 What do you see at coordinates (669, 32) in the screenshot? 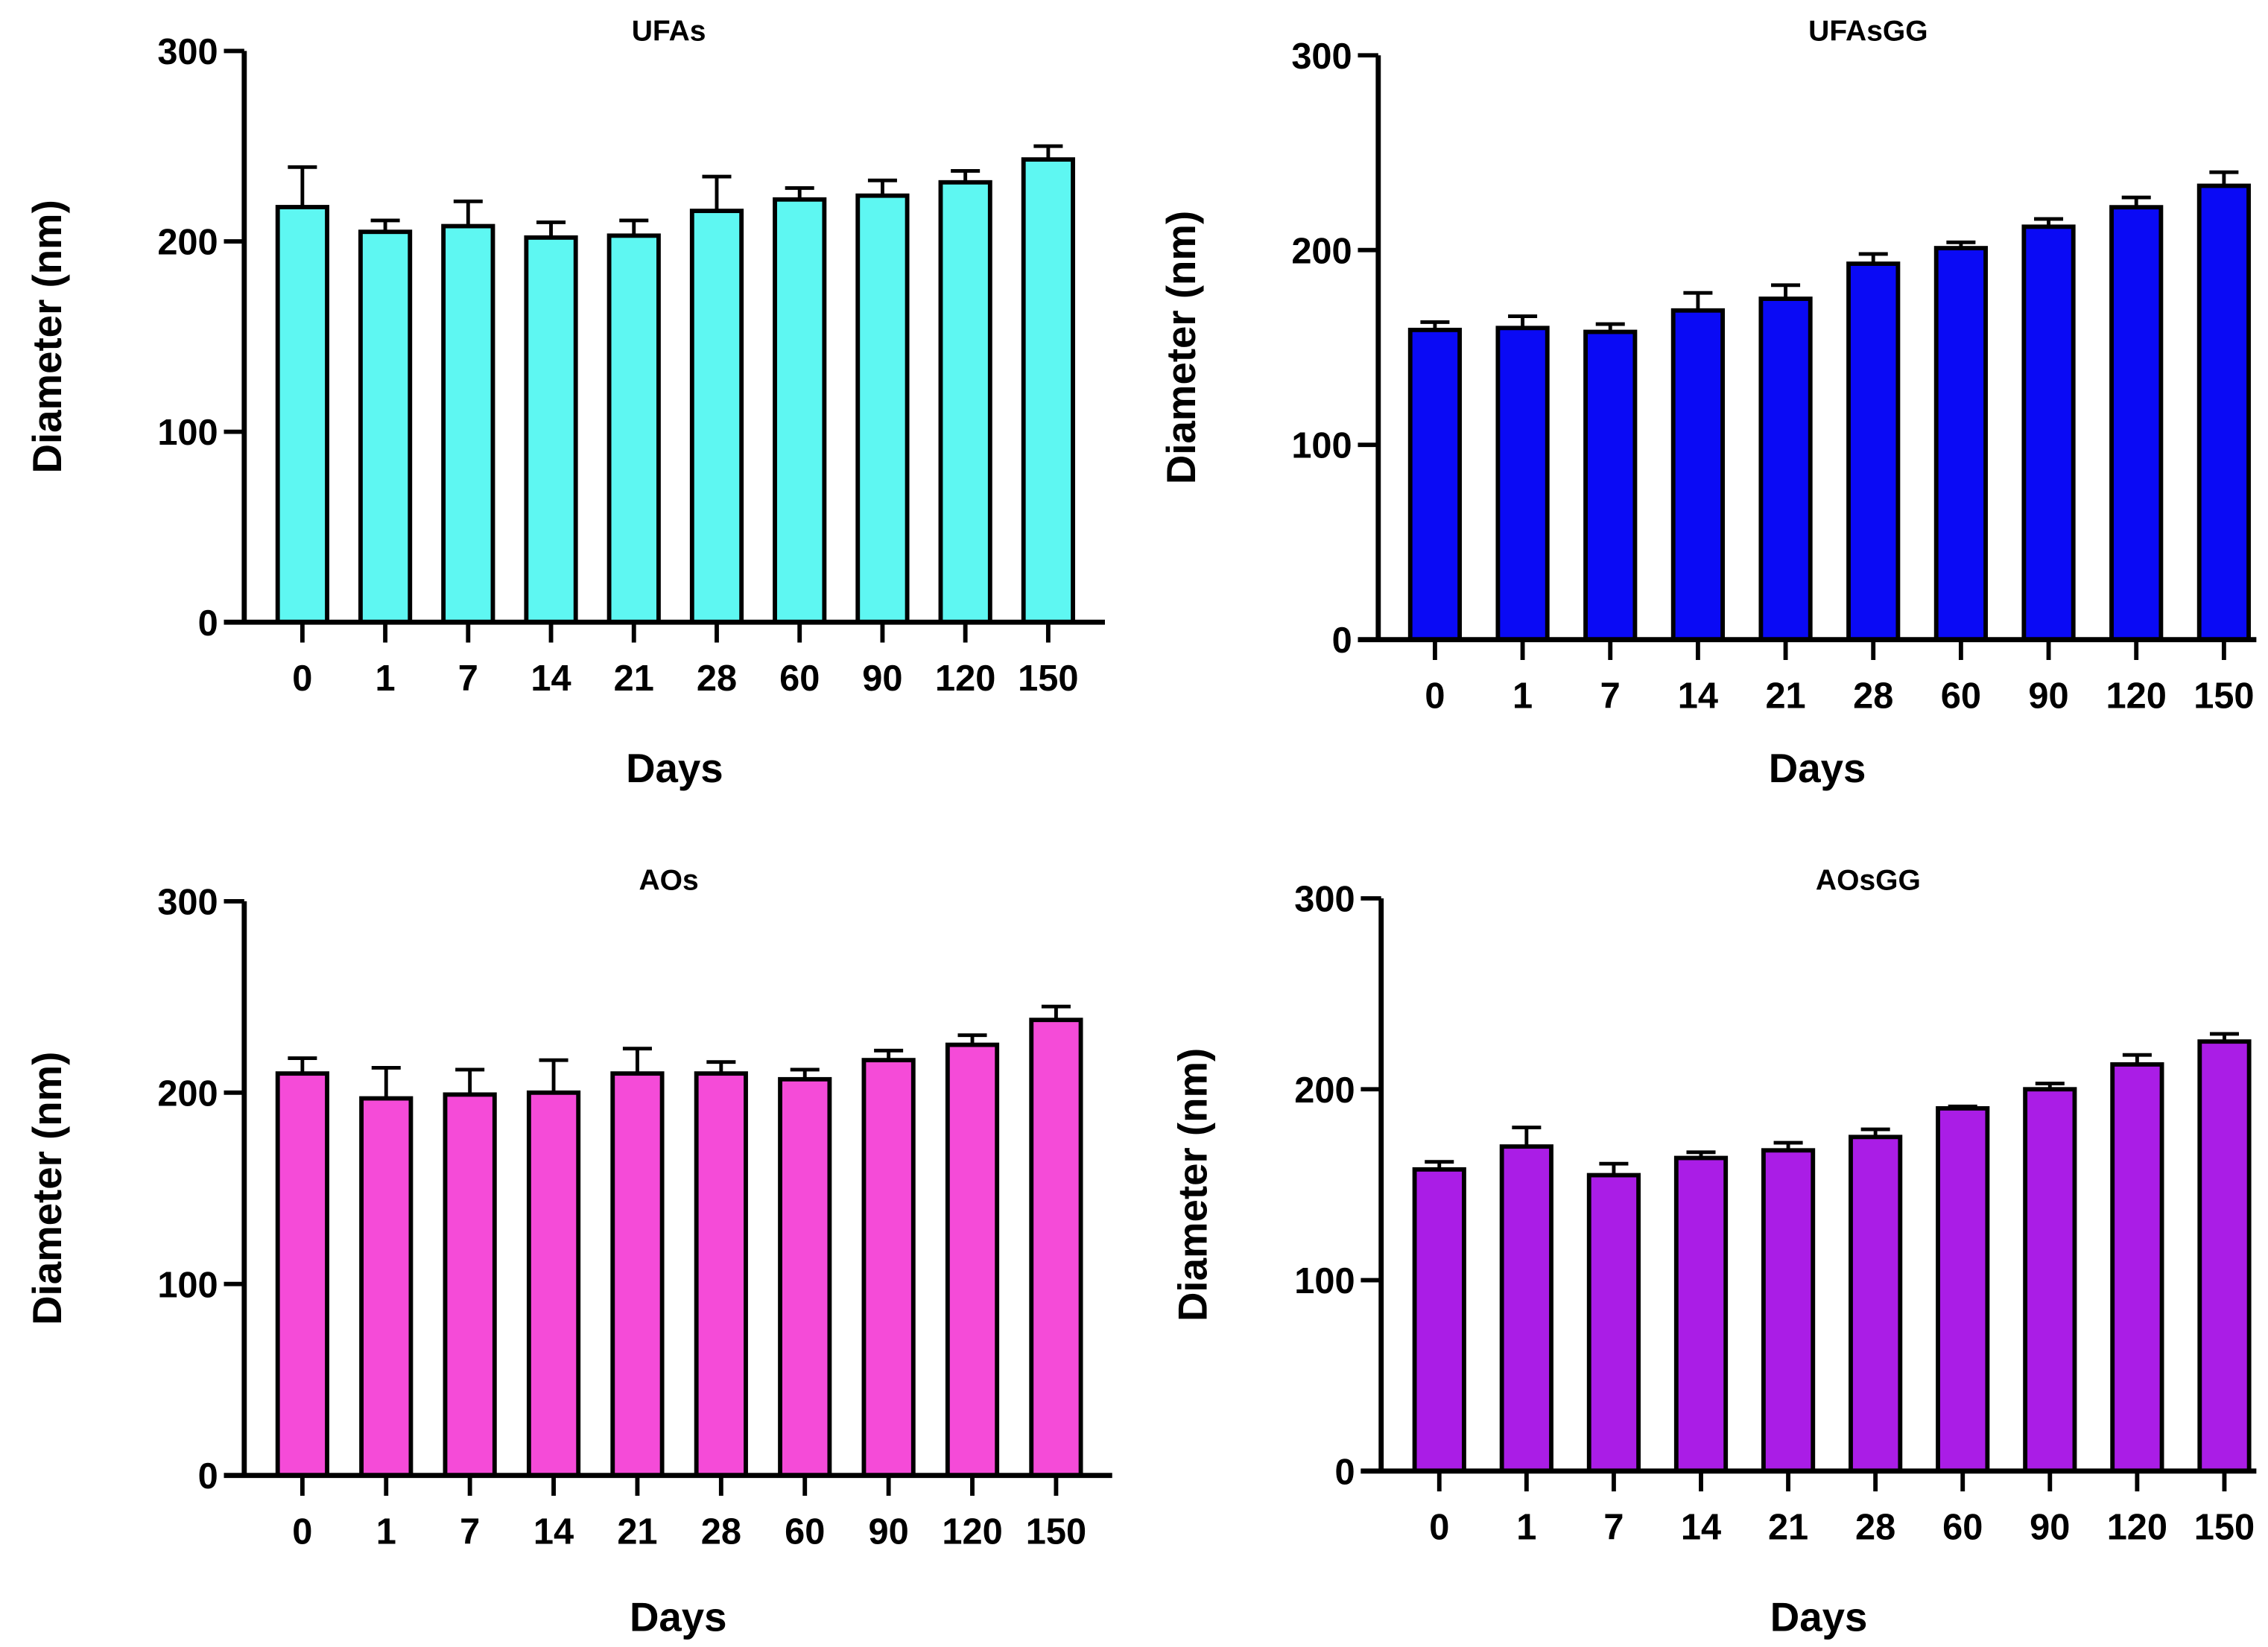
I see `chart-title: UFAs` at bounding box center [669, 32].